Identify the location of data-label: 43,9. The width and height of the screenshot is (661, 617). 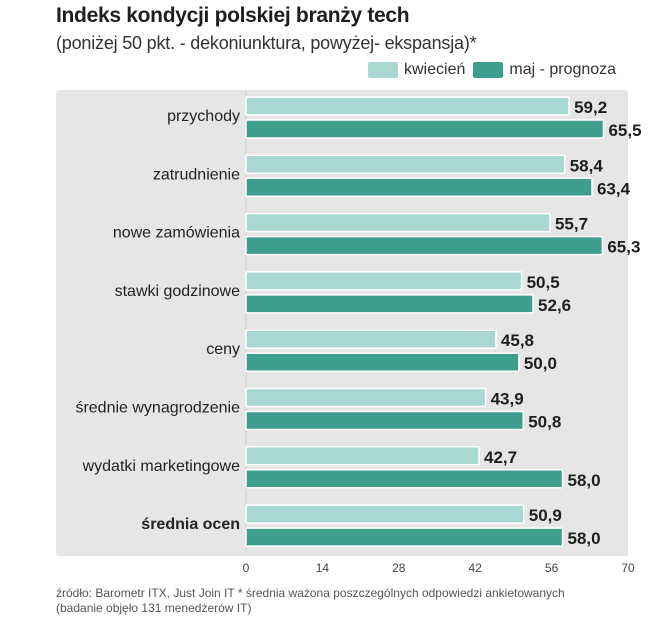
(507, 399).